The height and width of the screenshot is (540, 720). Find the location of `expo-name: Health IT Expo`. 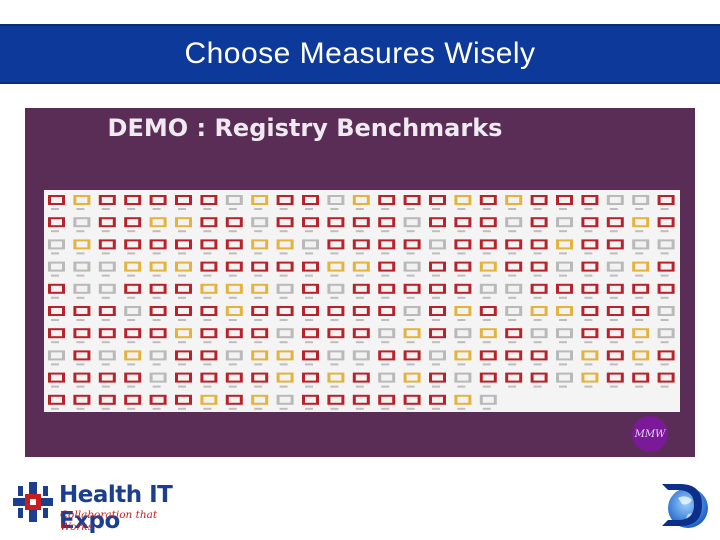

expo-name: Health IT Expo is located at coordinates (116, 508).